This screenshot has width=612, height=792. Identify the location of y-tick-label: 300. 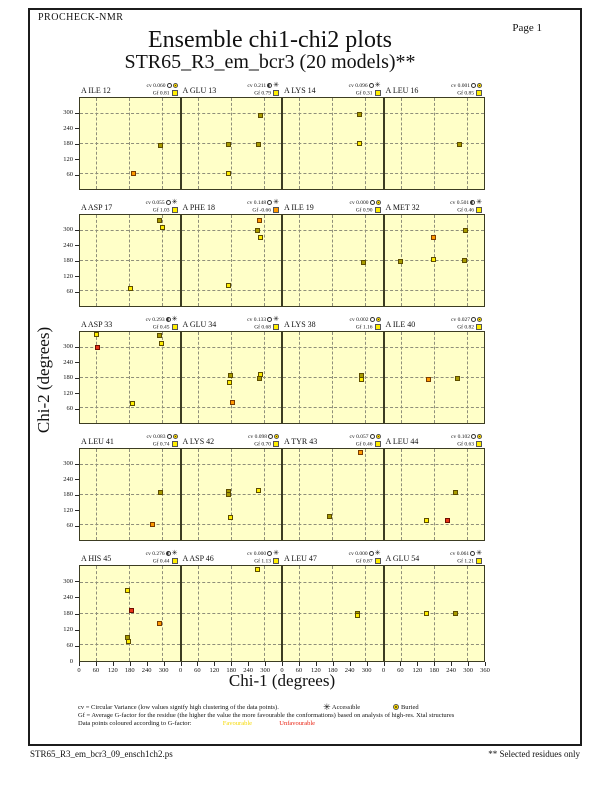
(68, 463).